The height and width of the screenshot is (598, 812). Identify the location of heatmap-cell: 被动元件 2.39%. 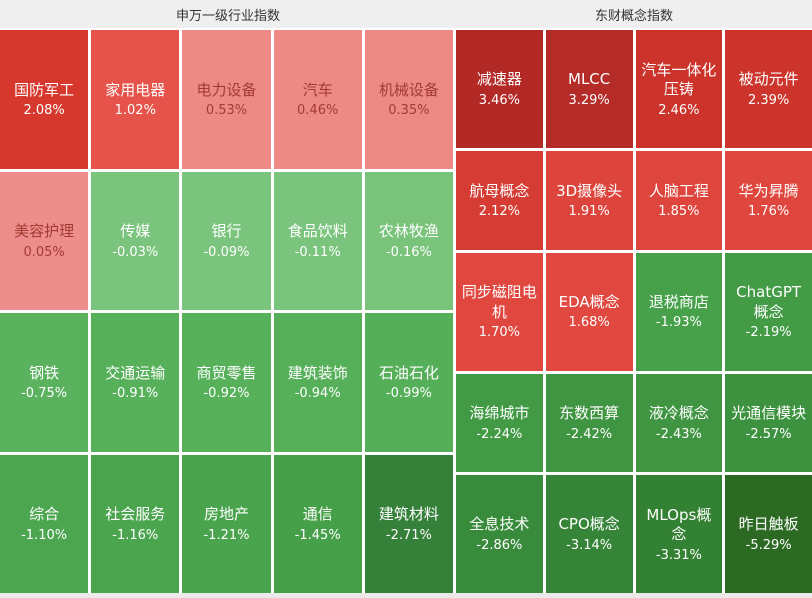
(768, 89).